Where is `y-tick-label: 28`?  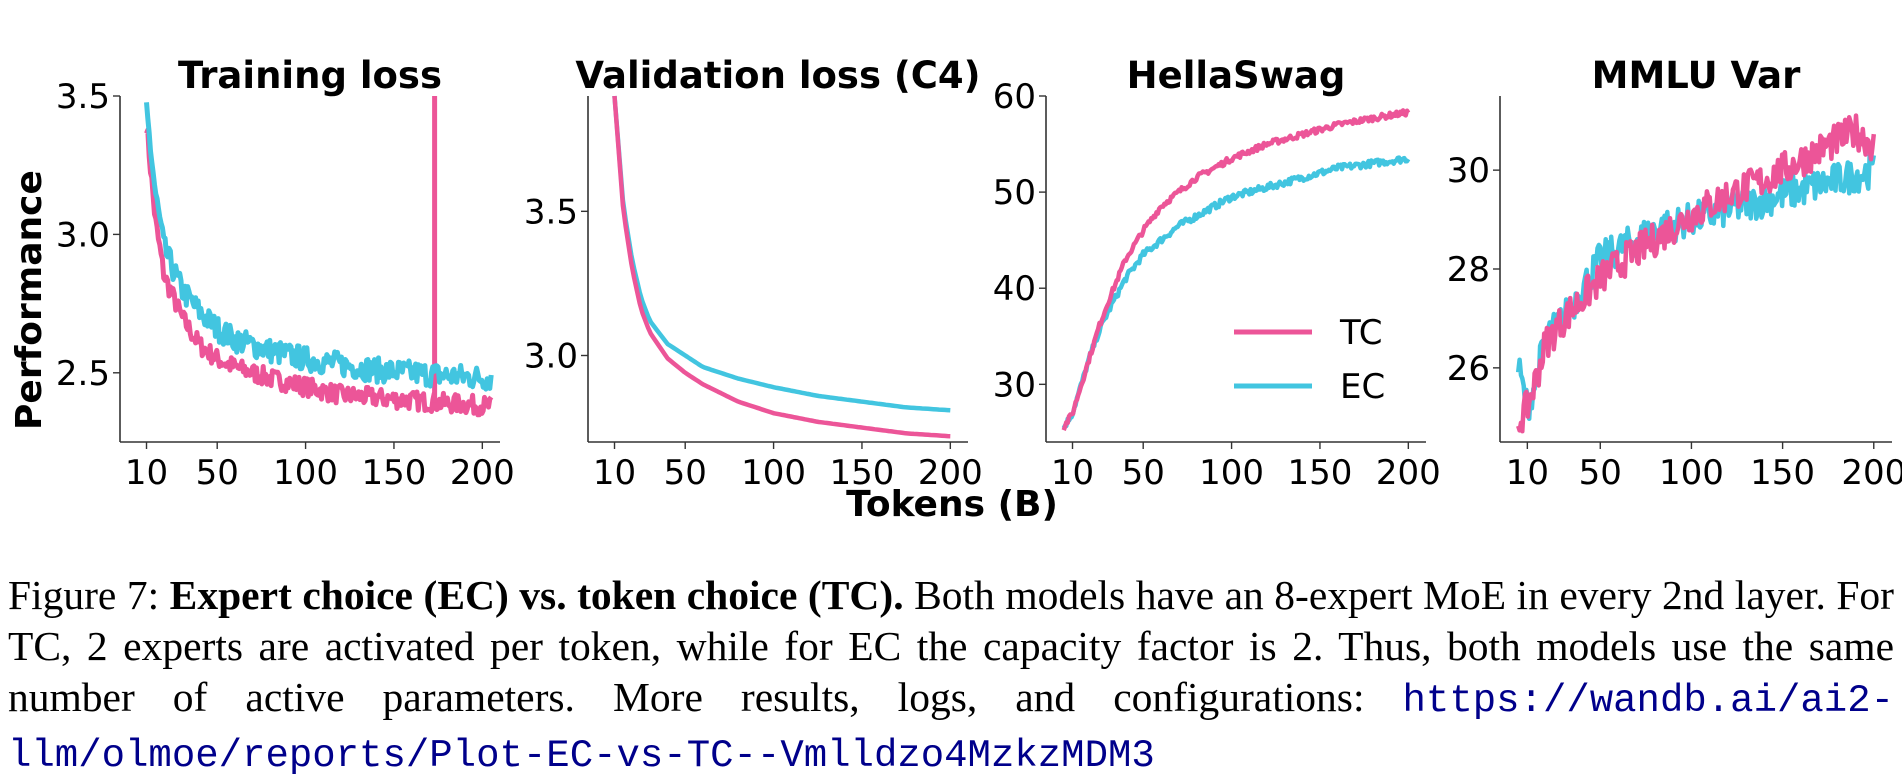 y-tick-label: 28 is located at coordinates (1468, 270).